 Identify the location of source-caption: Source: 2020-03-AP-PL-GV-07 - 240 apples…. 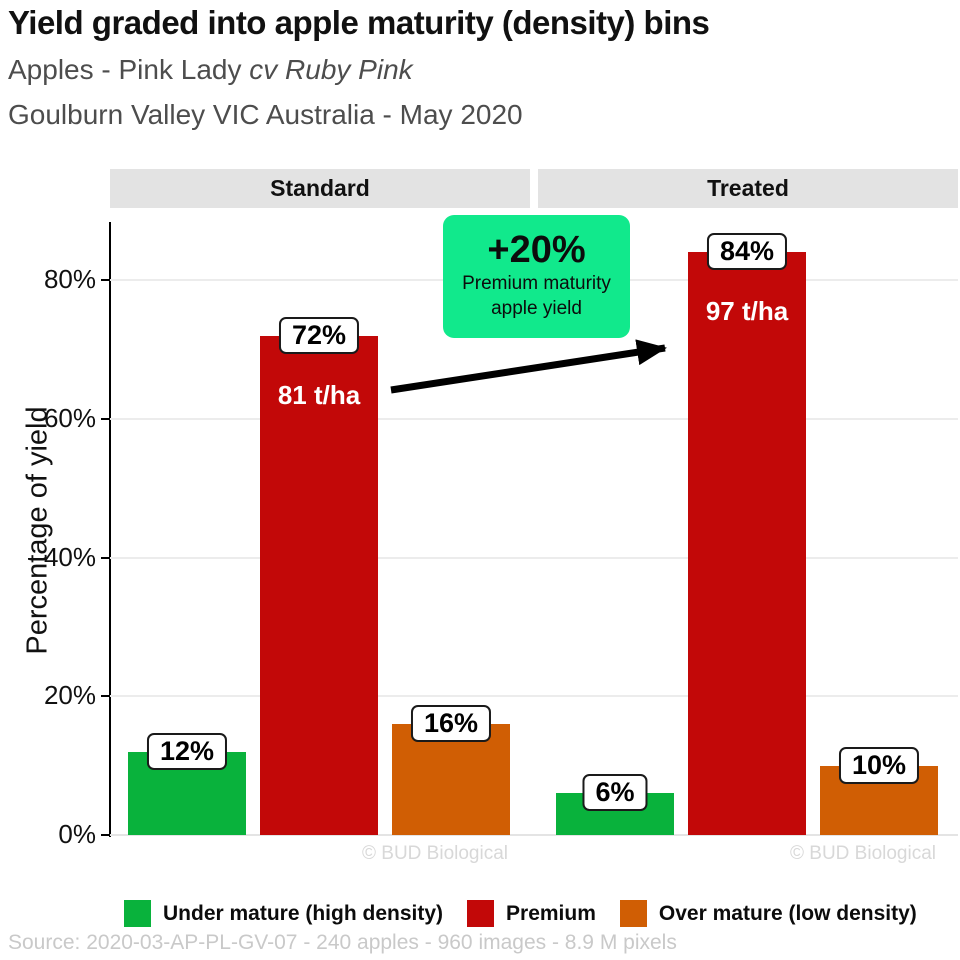
(342, 942).